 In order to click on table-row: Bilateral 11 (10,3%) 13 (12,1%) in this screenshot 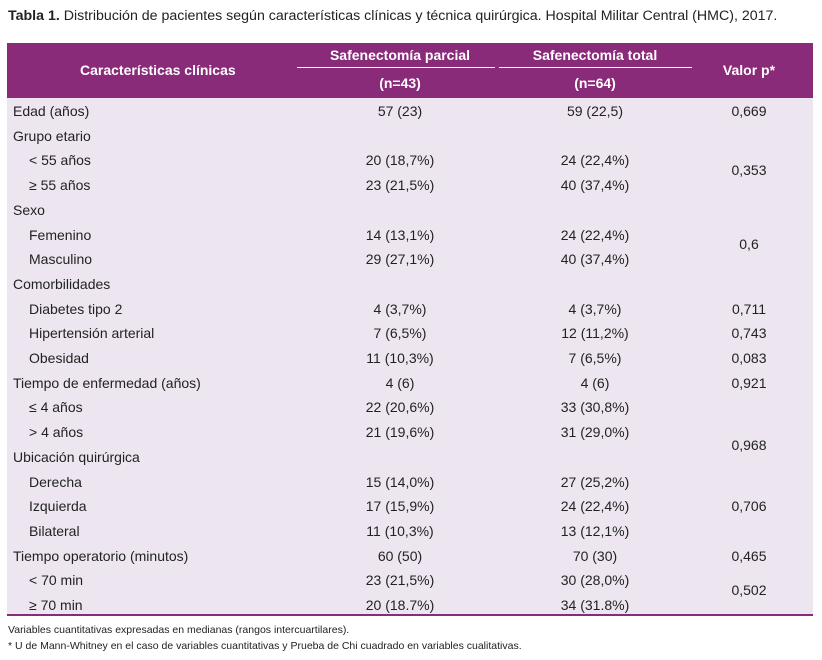, I will do `click(410, 532)`.